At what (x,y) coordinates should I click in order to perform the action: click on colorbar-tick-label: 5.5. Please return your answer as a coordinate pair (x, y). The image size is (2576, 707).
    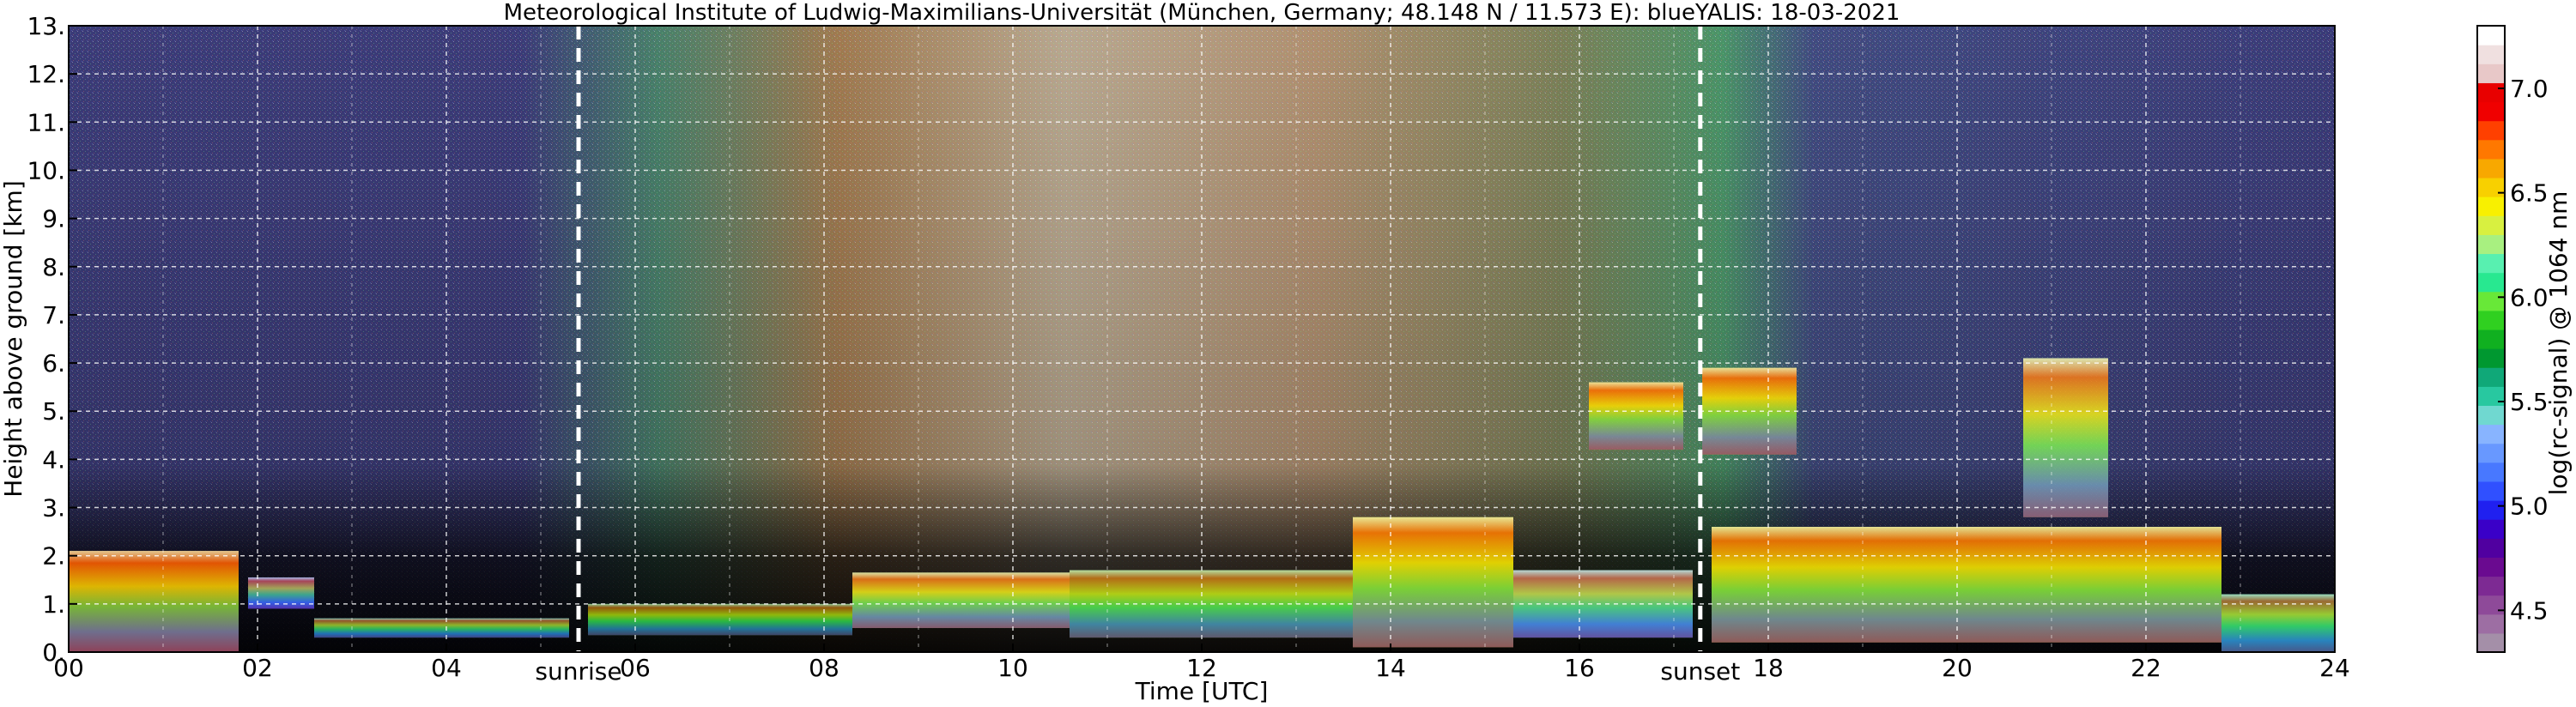
    Looking at the image, I should click on (2529, 402).